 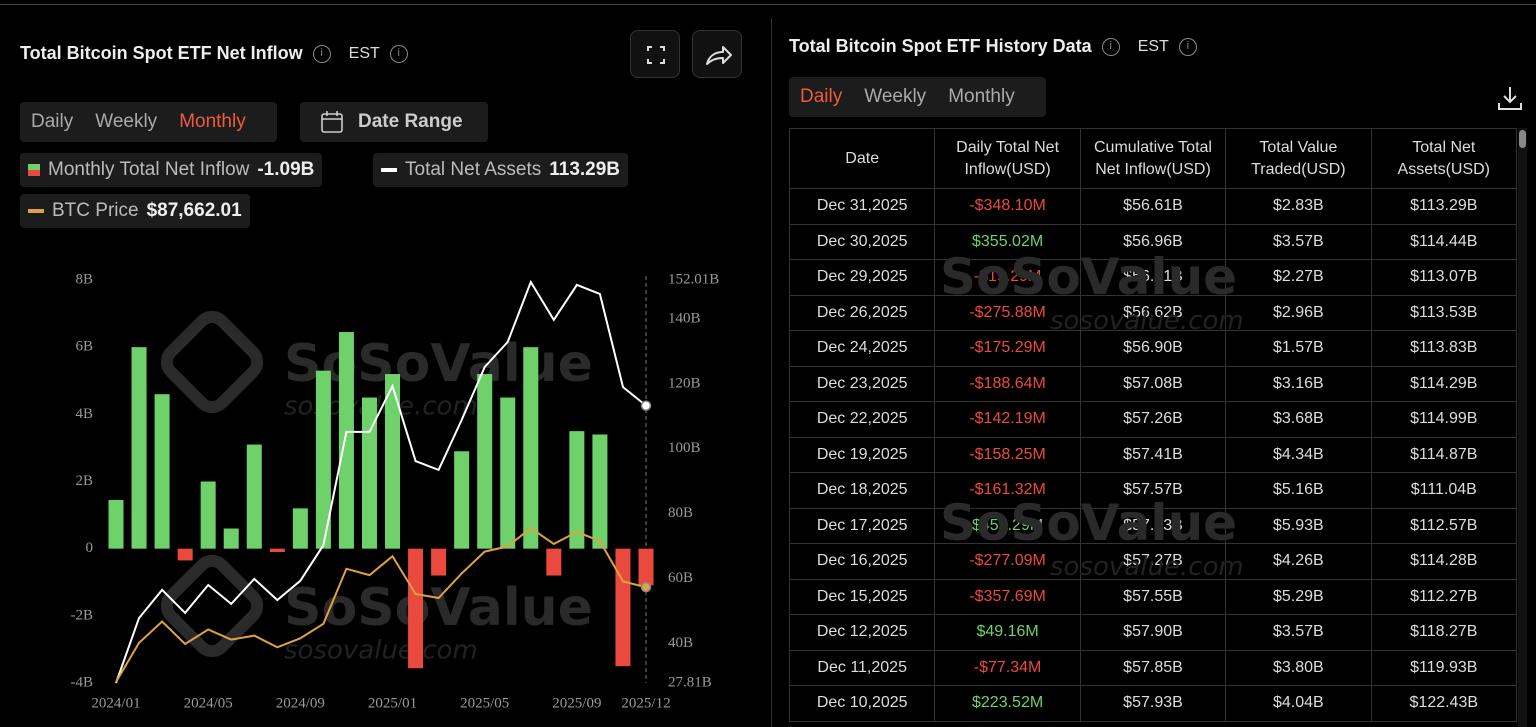 I want to click on table-cell: $4.04B, so click(x=1298, y=703).